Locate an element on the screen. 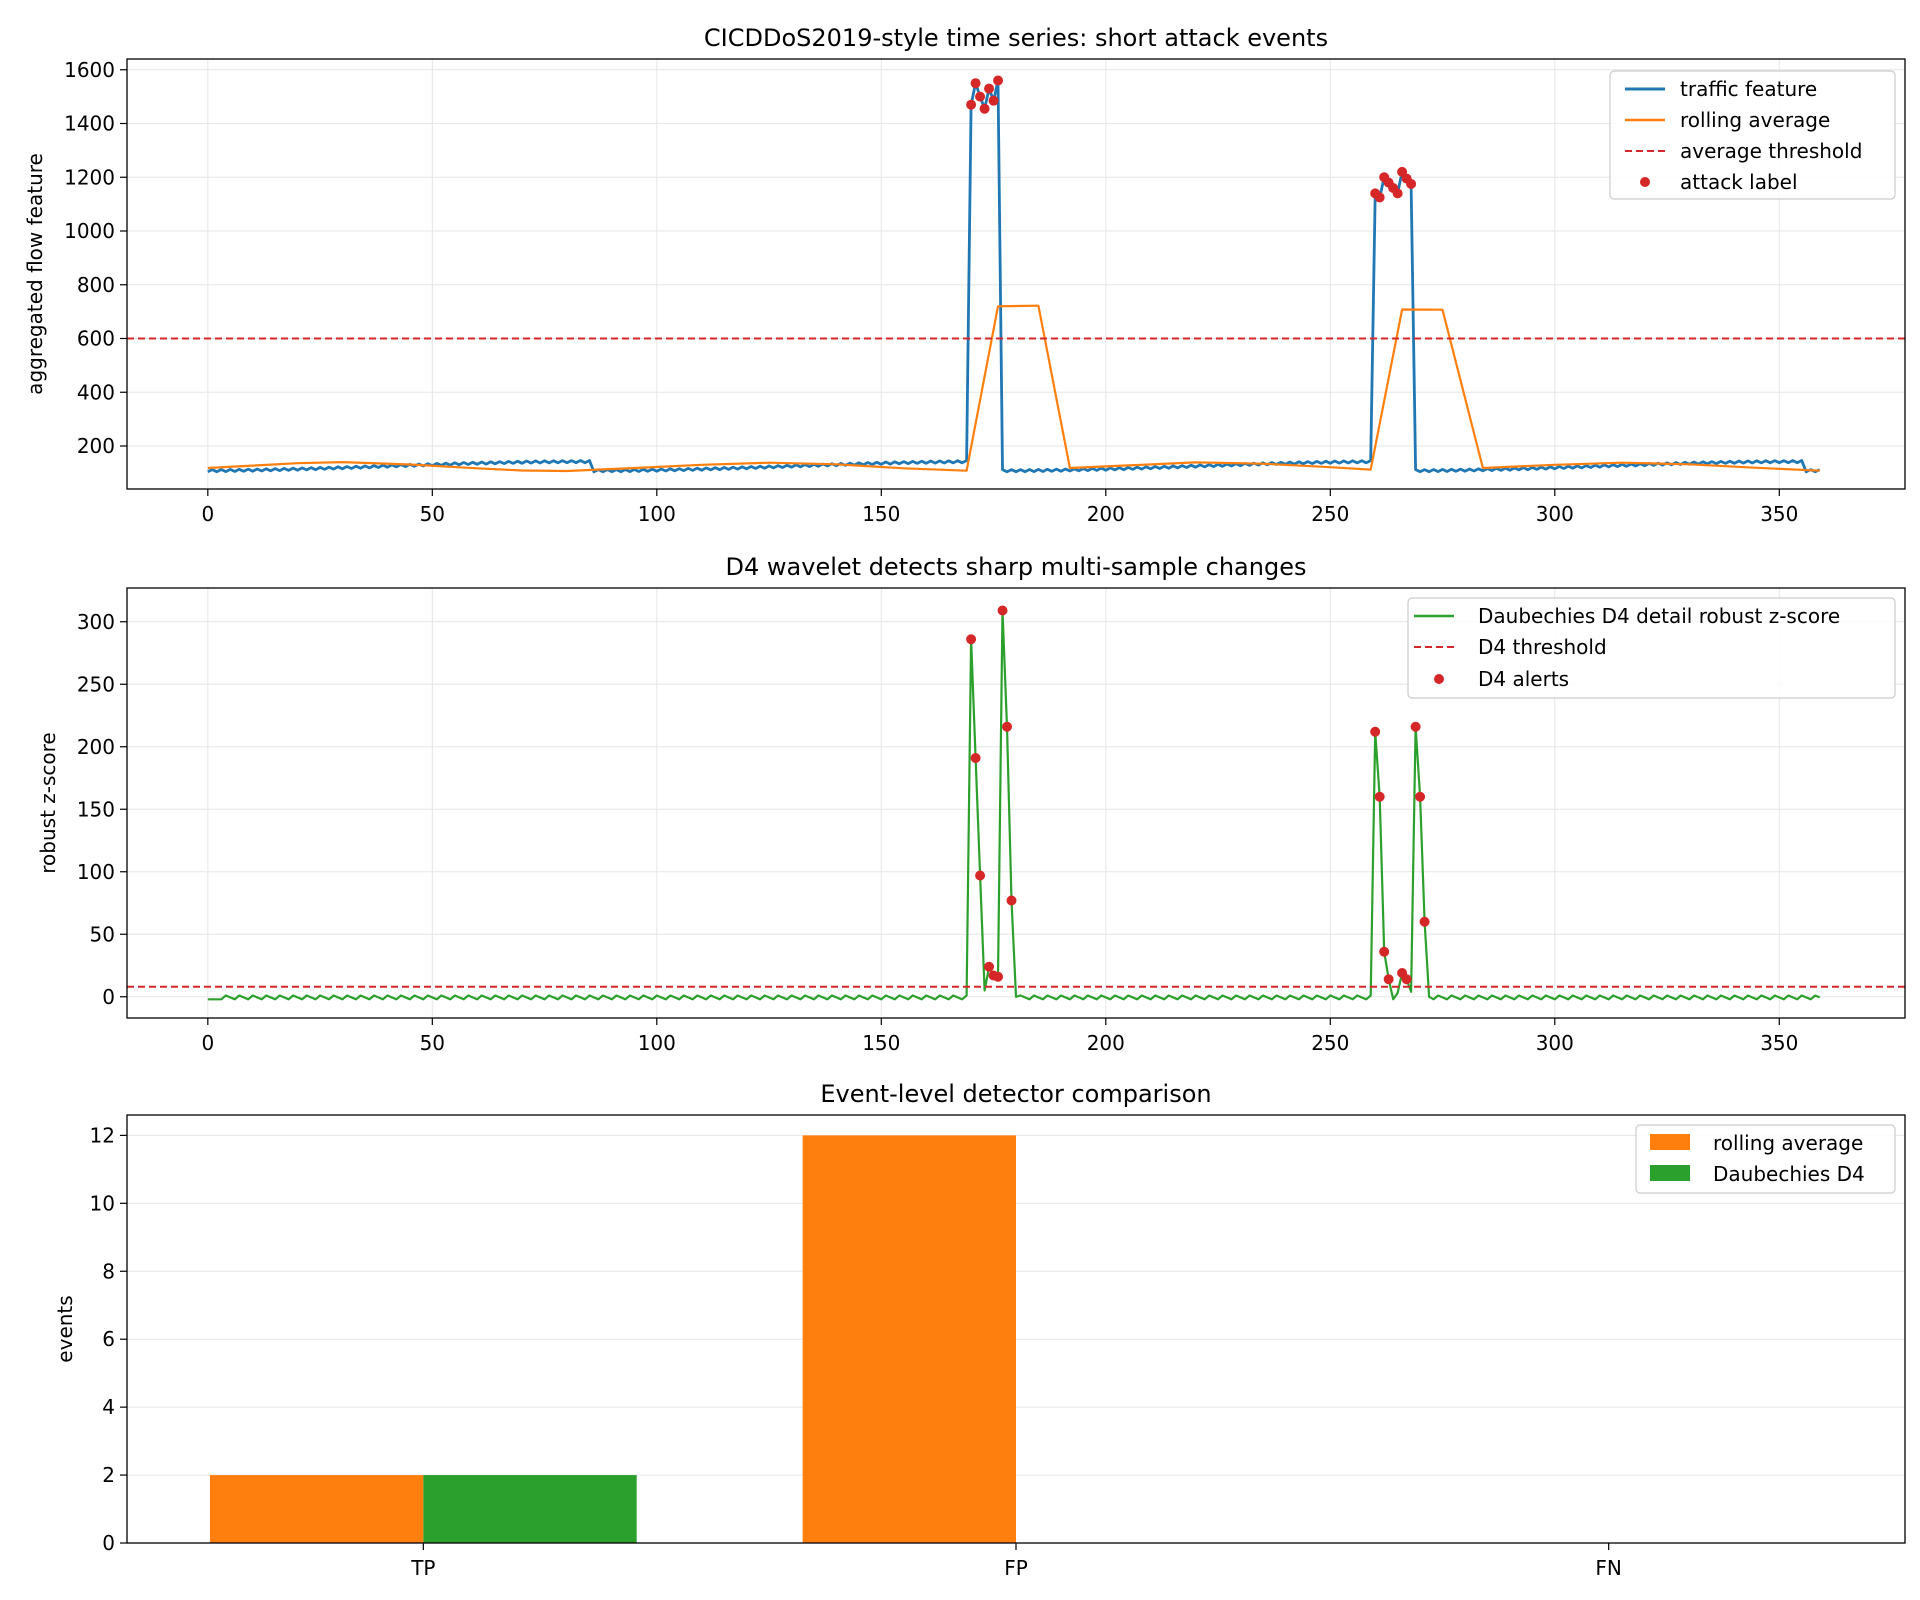 The width and height of the screenshot is (1920, 1600). bar-daubechies-d4-tp is located at coordinates (530, 1509).